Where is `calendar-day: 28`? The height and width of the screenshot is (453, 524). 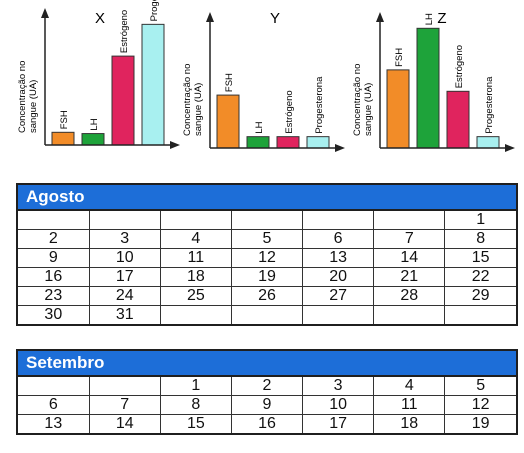
calendar-day: 28 is located at coordinates (409, 296).